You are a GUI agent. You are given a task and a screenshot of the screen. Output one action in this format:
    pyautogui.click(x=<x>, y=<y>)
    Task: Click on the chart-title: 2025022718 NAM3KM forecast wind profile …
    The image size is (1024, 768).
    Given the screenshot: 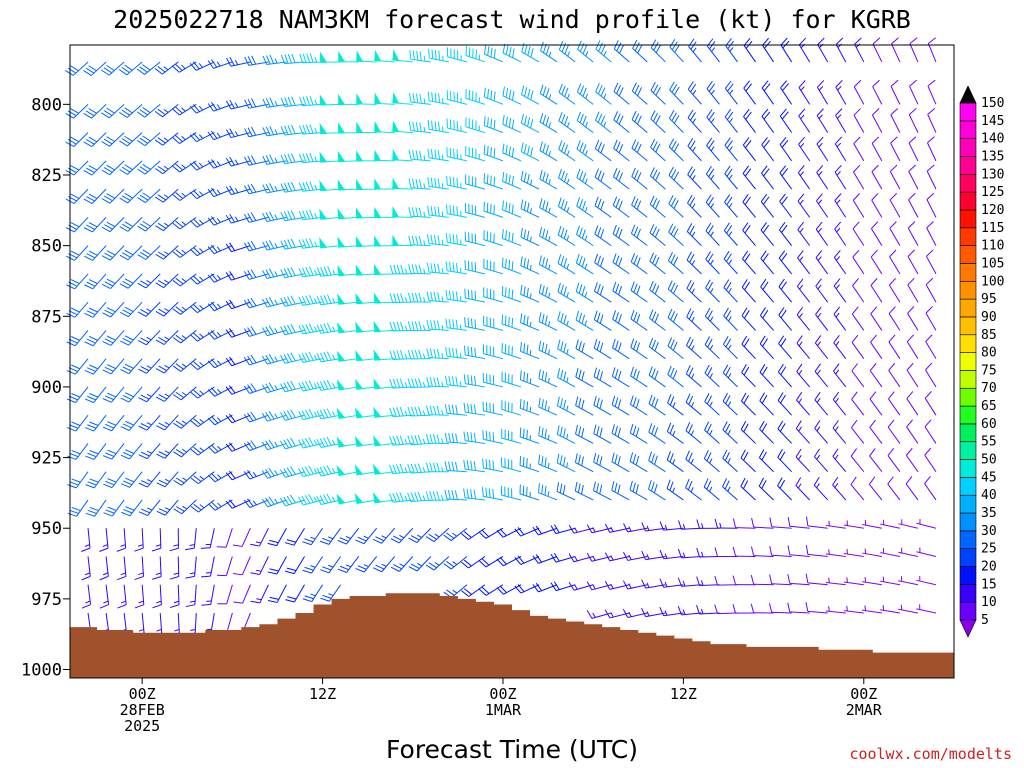 What is the action you would take?
    pyautogui.click(x=512, y=19)
    